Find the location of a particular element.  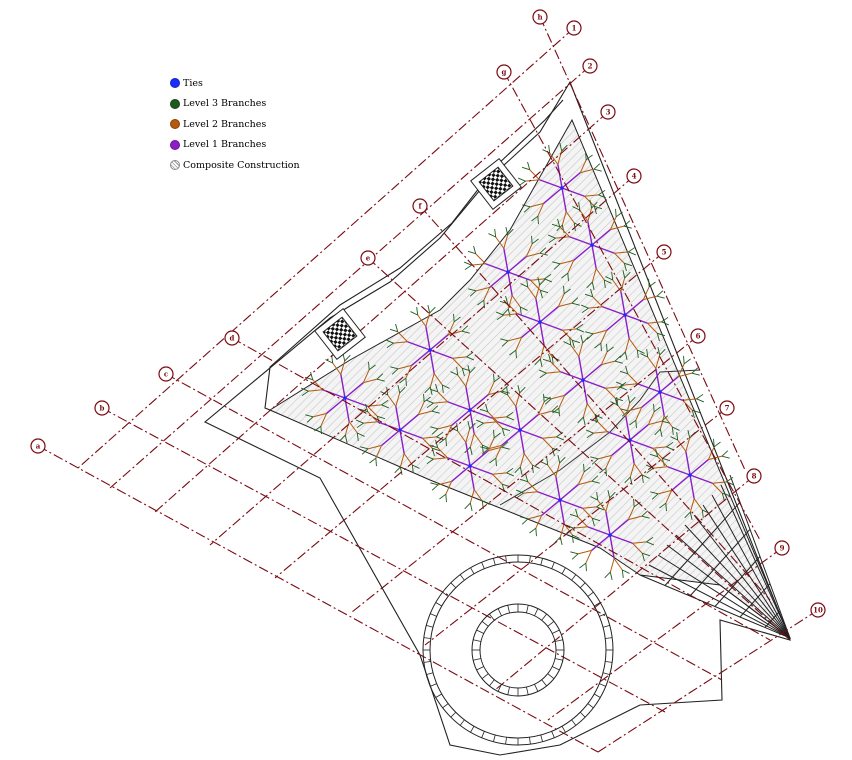

legend-item-level2-branches: Level 2 Branches is located at coordinates (235, 124).